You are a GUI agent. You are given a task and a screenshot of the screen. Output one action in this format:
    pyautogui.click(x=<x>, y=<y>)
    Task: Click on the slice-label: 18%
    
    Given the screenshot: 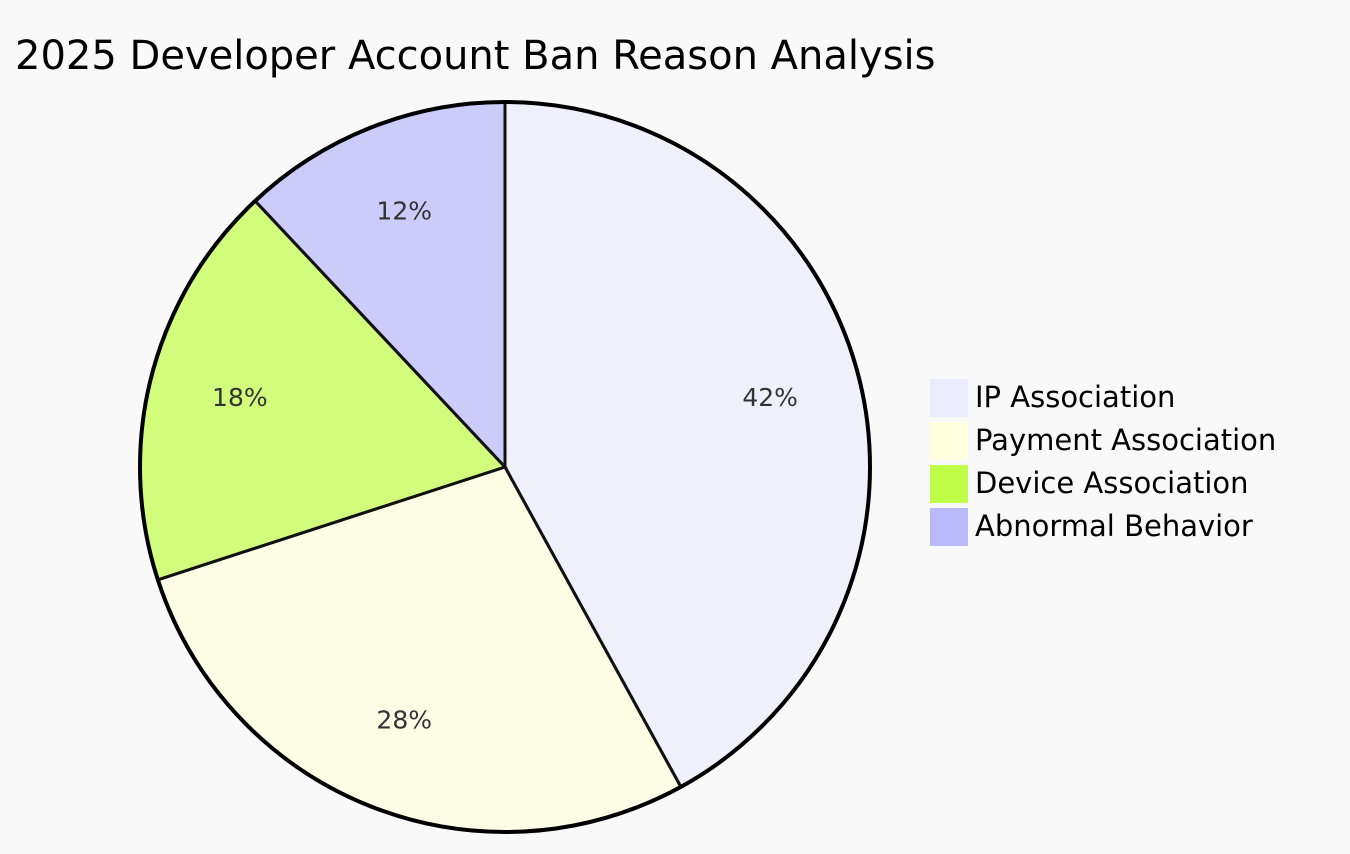 What is the action you would take?
    pyautogui.click(x=240, y=397)
    